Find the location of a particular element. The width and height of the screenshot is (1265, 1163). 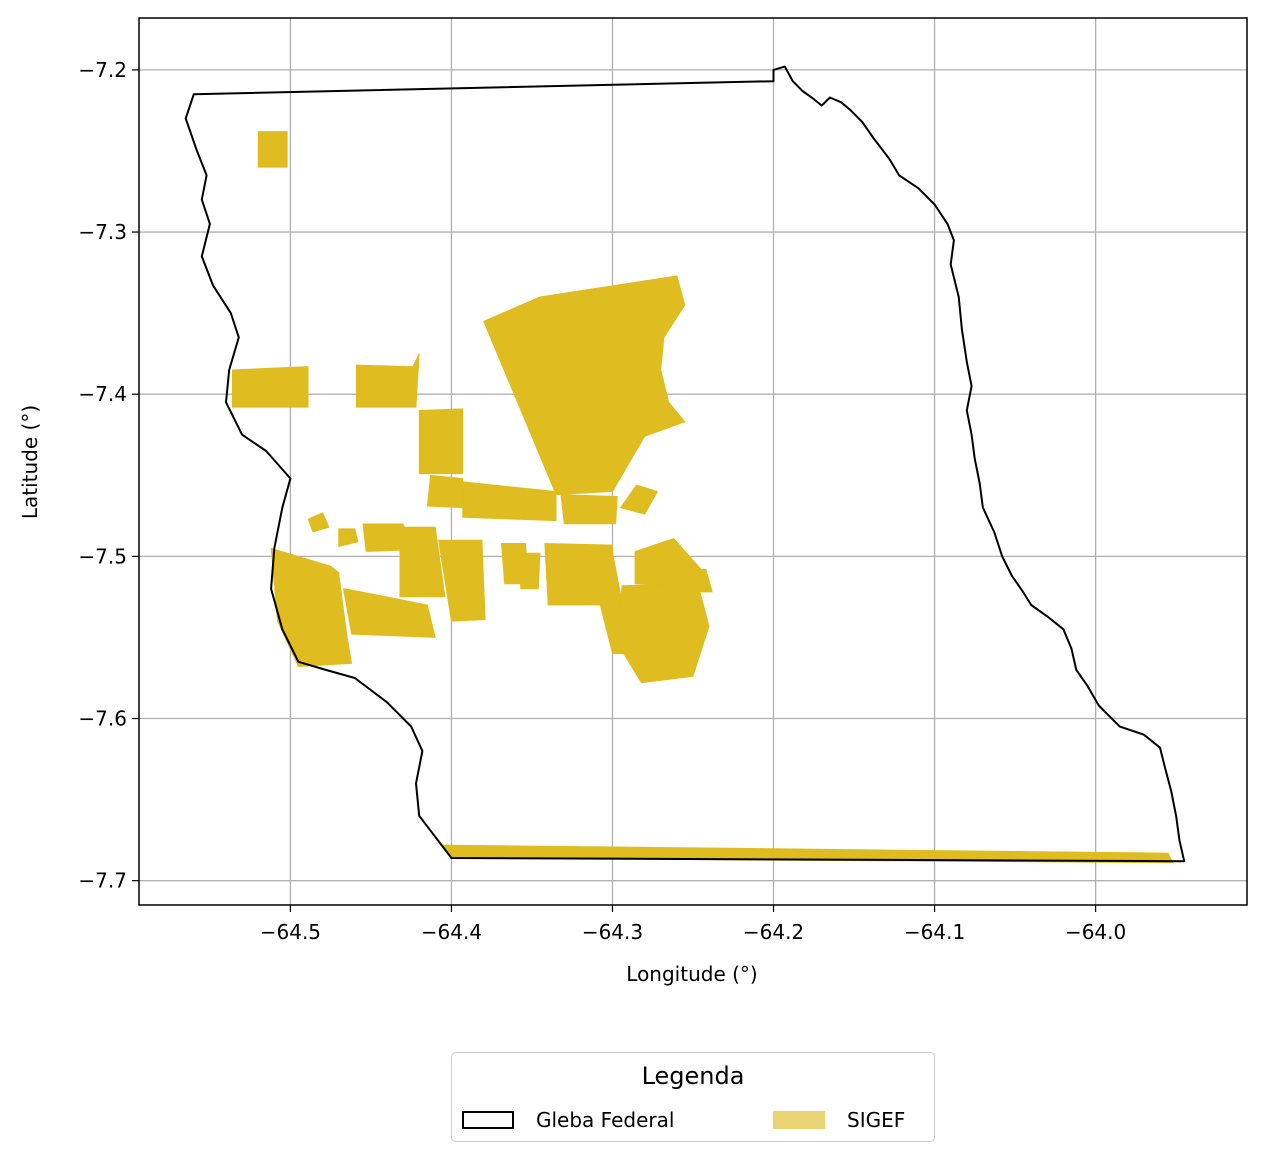

y-tick-label: −7.4 is located at coordinates (102, 394).